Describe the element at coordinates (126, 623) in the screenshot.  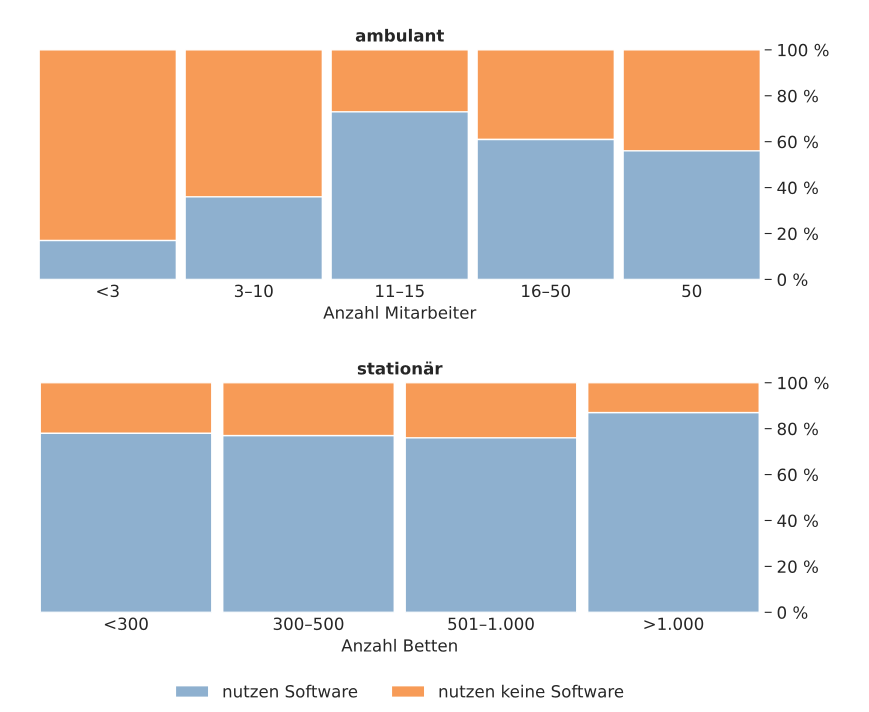
I see `x-tick-label: <300` at that location.